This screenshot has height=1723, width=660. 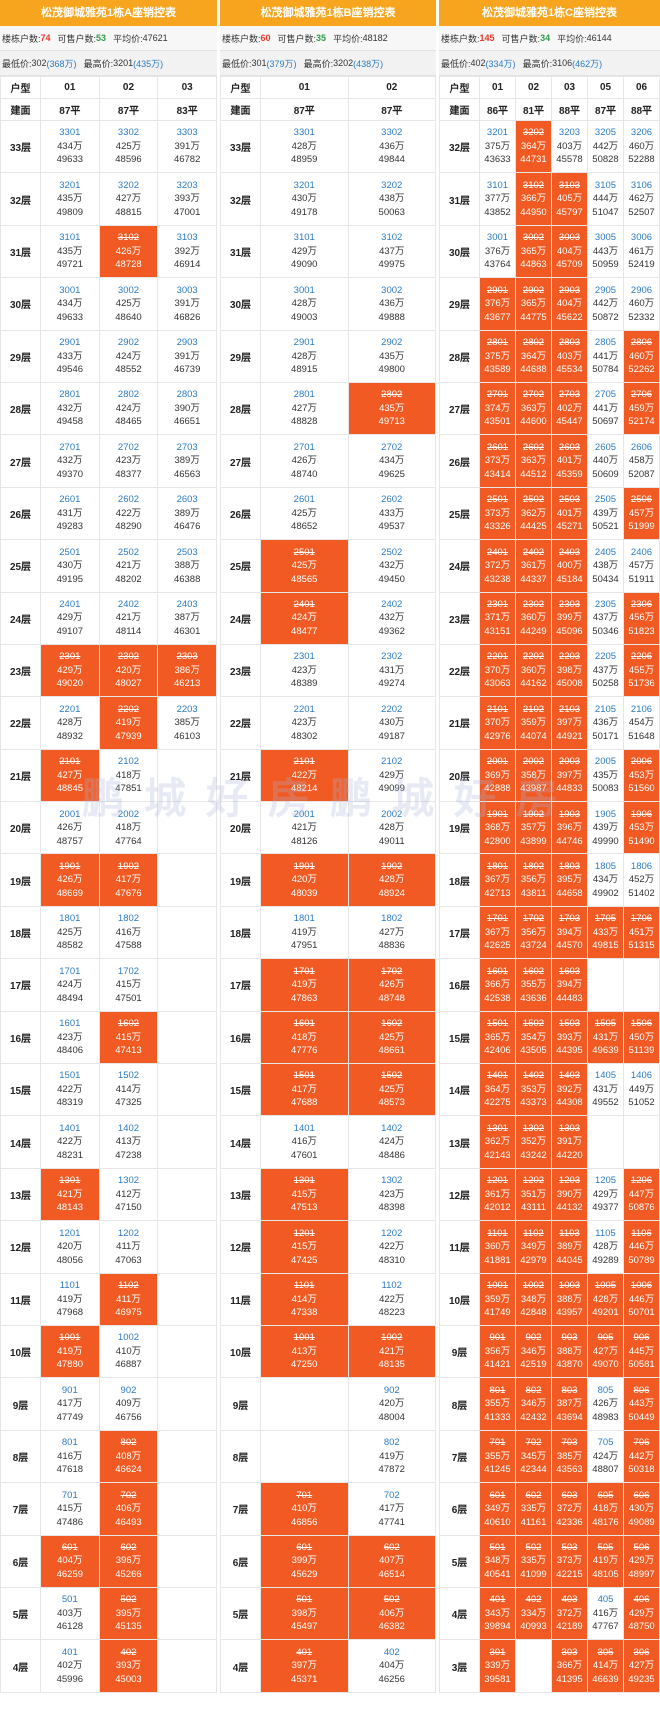 I want to click on unit-cell-sold: 606 430万 49089, so click(x=641, y=1509).